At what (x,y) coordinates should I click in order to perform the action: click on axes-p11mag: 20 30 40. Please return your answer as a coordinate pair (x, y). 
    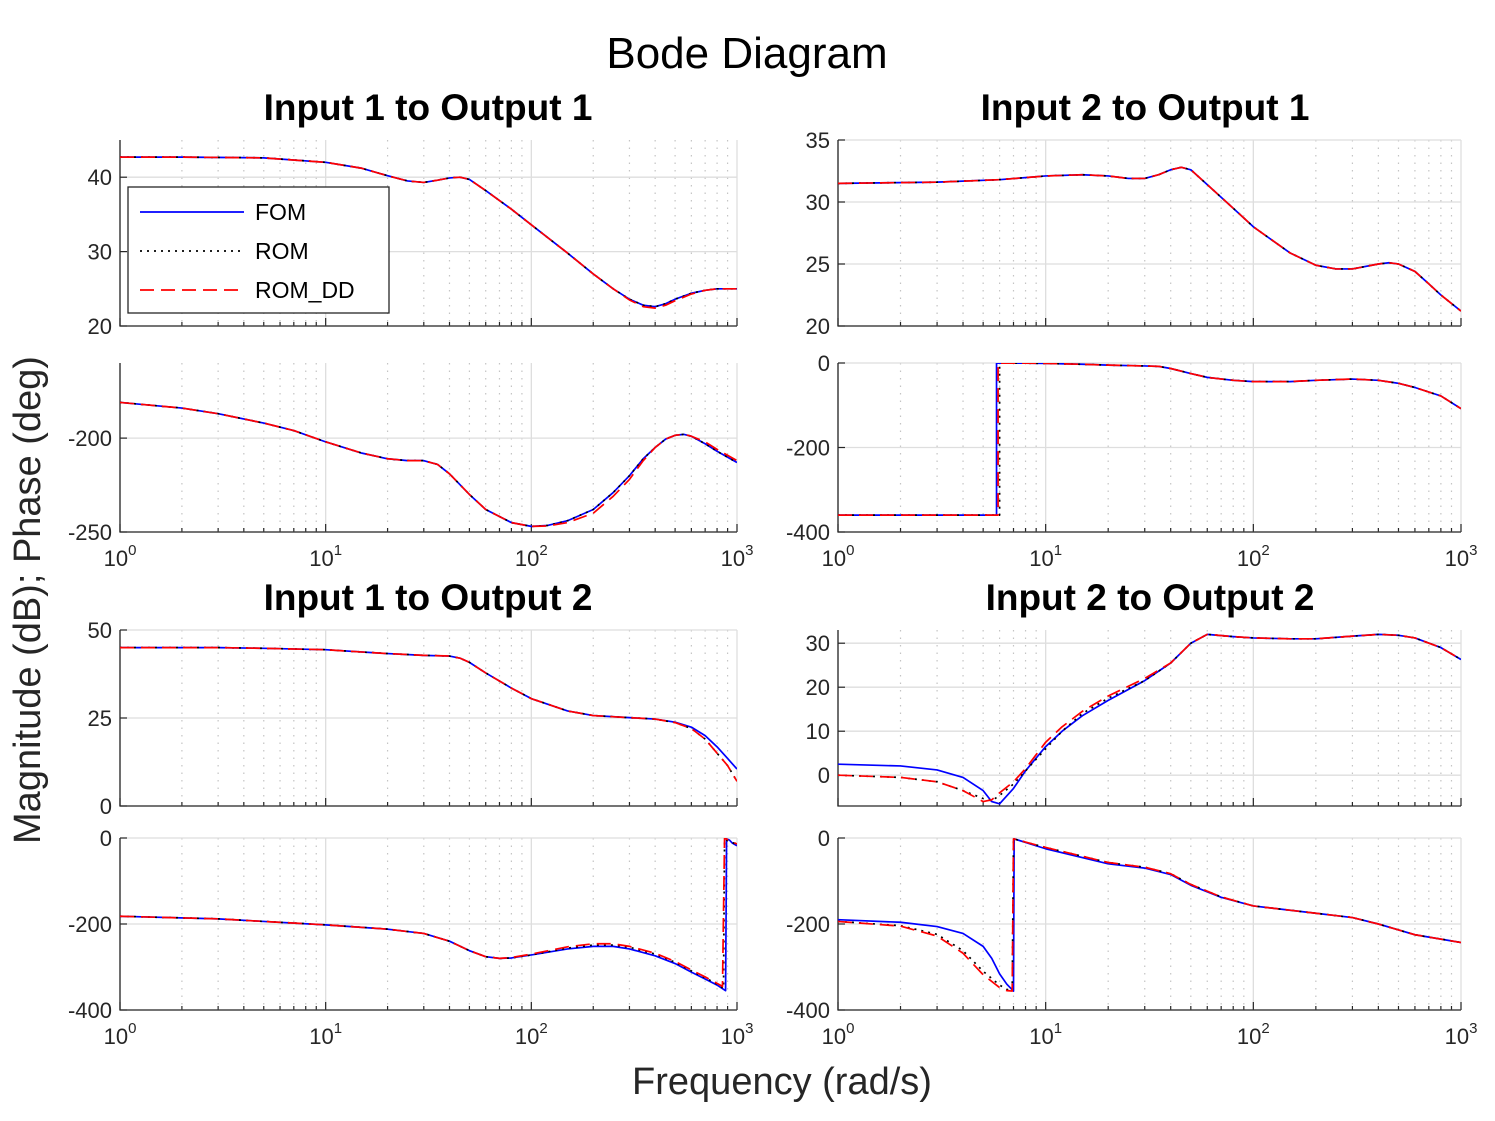
    Looking at the image, I should click on (413, 239).